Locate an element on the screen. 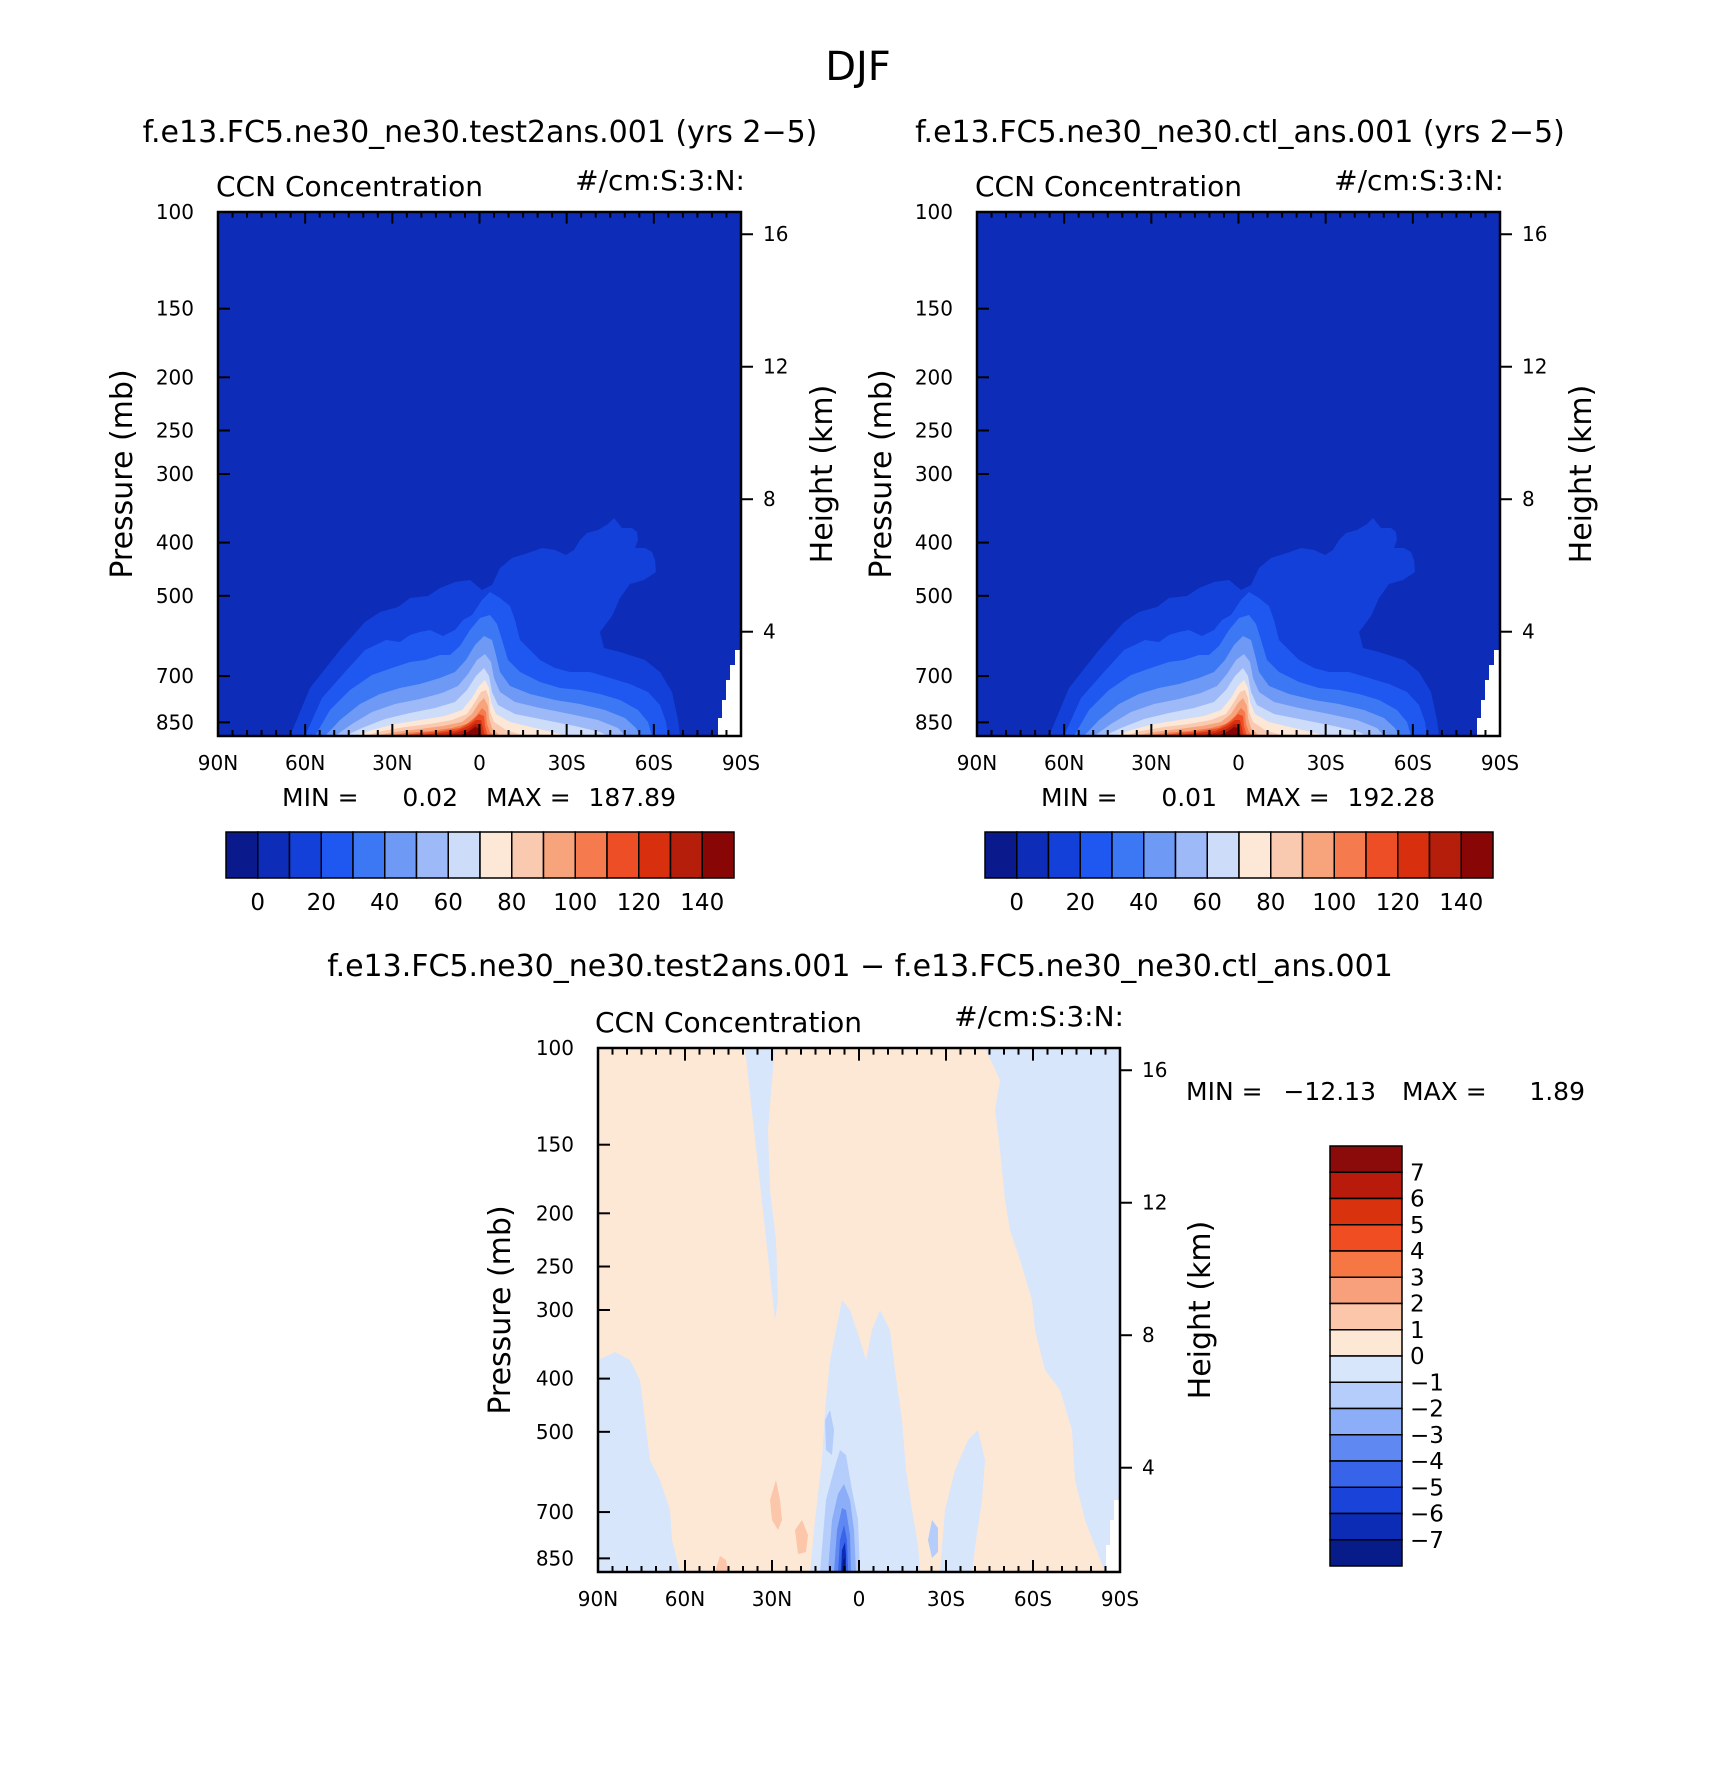 The image size is (1710, 1780). panel-ctl-min-value: 0.01 is located at coordinates (1189, 797).